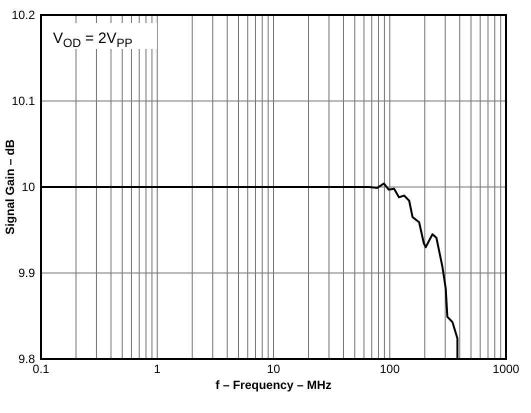 This screenshot has height=413, width=531. What do you see at coordinates (92, 40) in the screenshot?
I see `annotation: V$_{OD}$ = 2V$_{PP}$` at bounding box center [92, 40].